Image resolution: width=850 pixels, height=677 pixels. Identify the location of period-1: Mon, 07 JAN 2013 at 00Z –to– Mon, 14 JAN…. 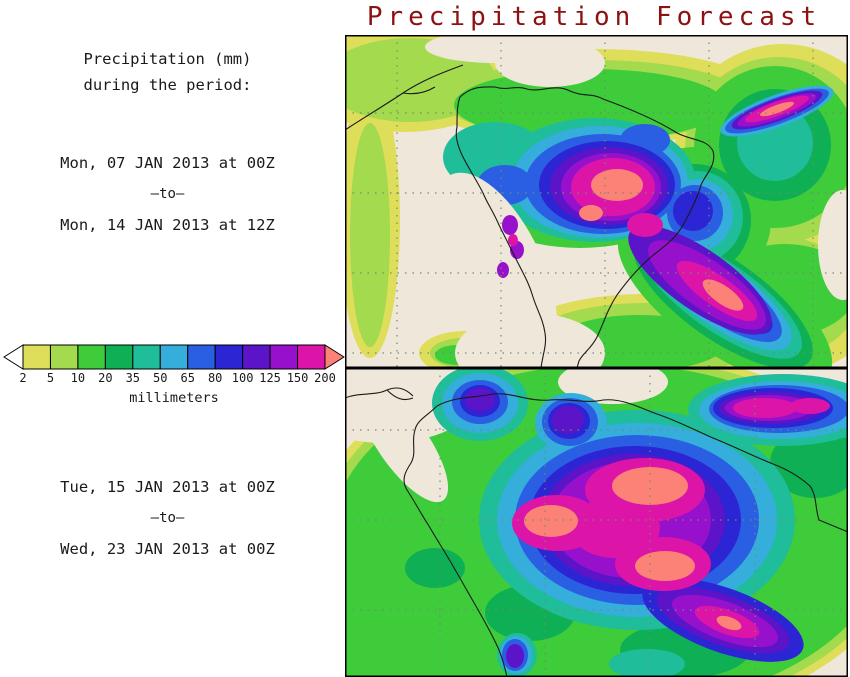
(167, 194).